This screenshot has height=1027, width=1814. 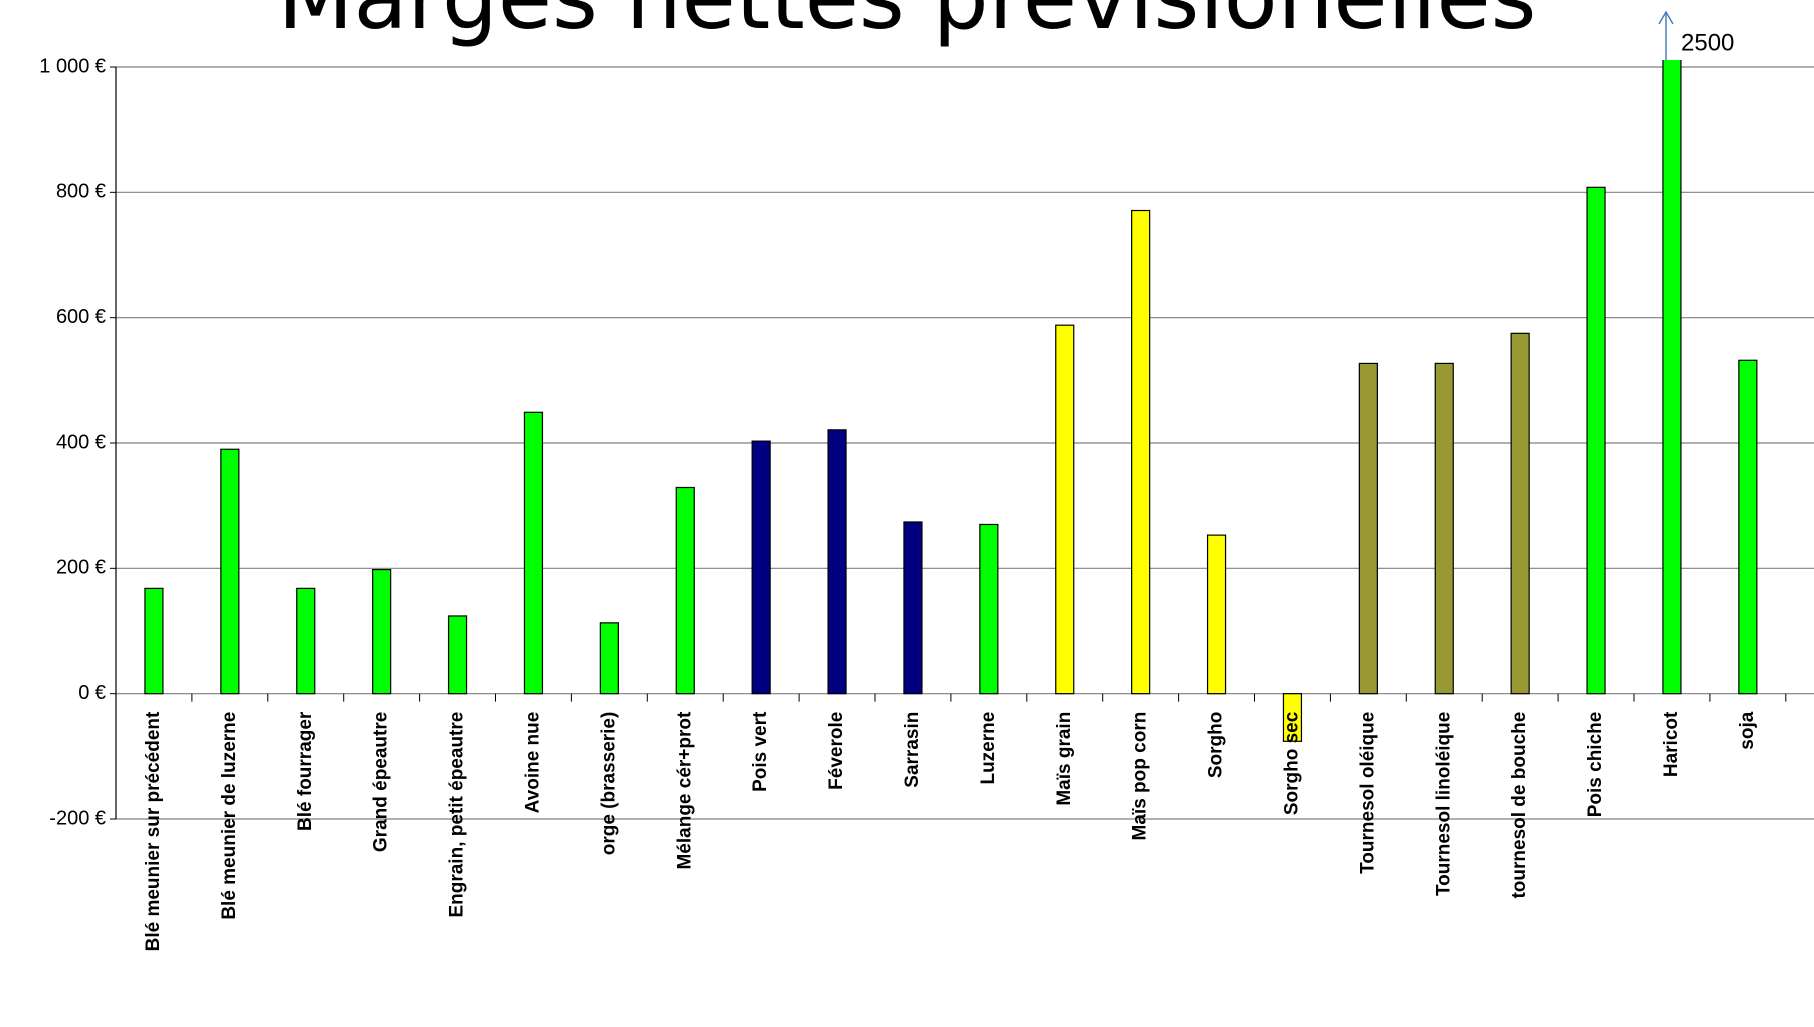 What do you see at coordinates (153, 831) in the screenshot?
I see `x-tick-label: Blé meunier sur précédent` at bounding box center [153, 831].